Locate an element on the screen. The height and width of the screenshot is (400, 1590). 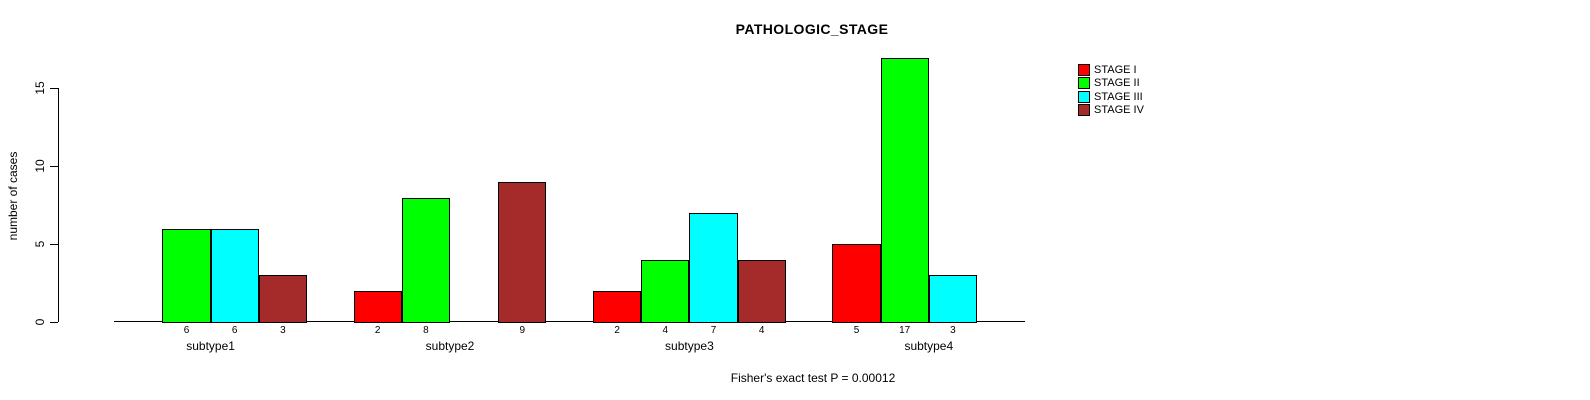
legend-label: STAGE II is located at coordinates (1117, 83).